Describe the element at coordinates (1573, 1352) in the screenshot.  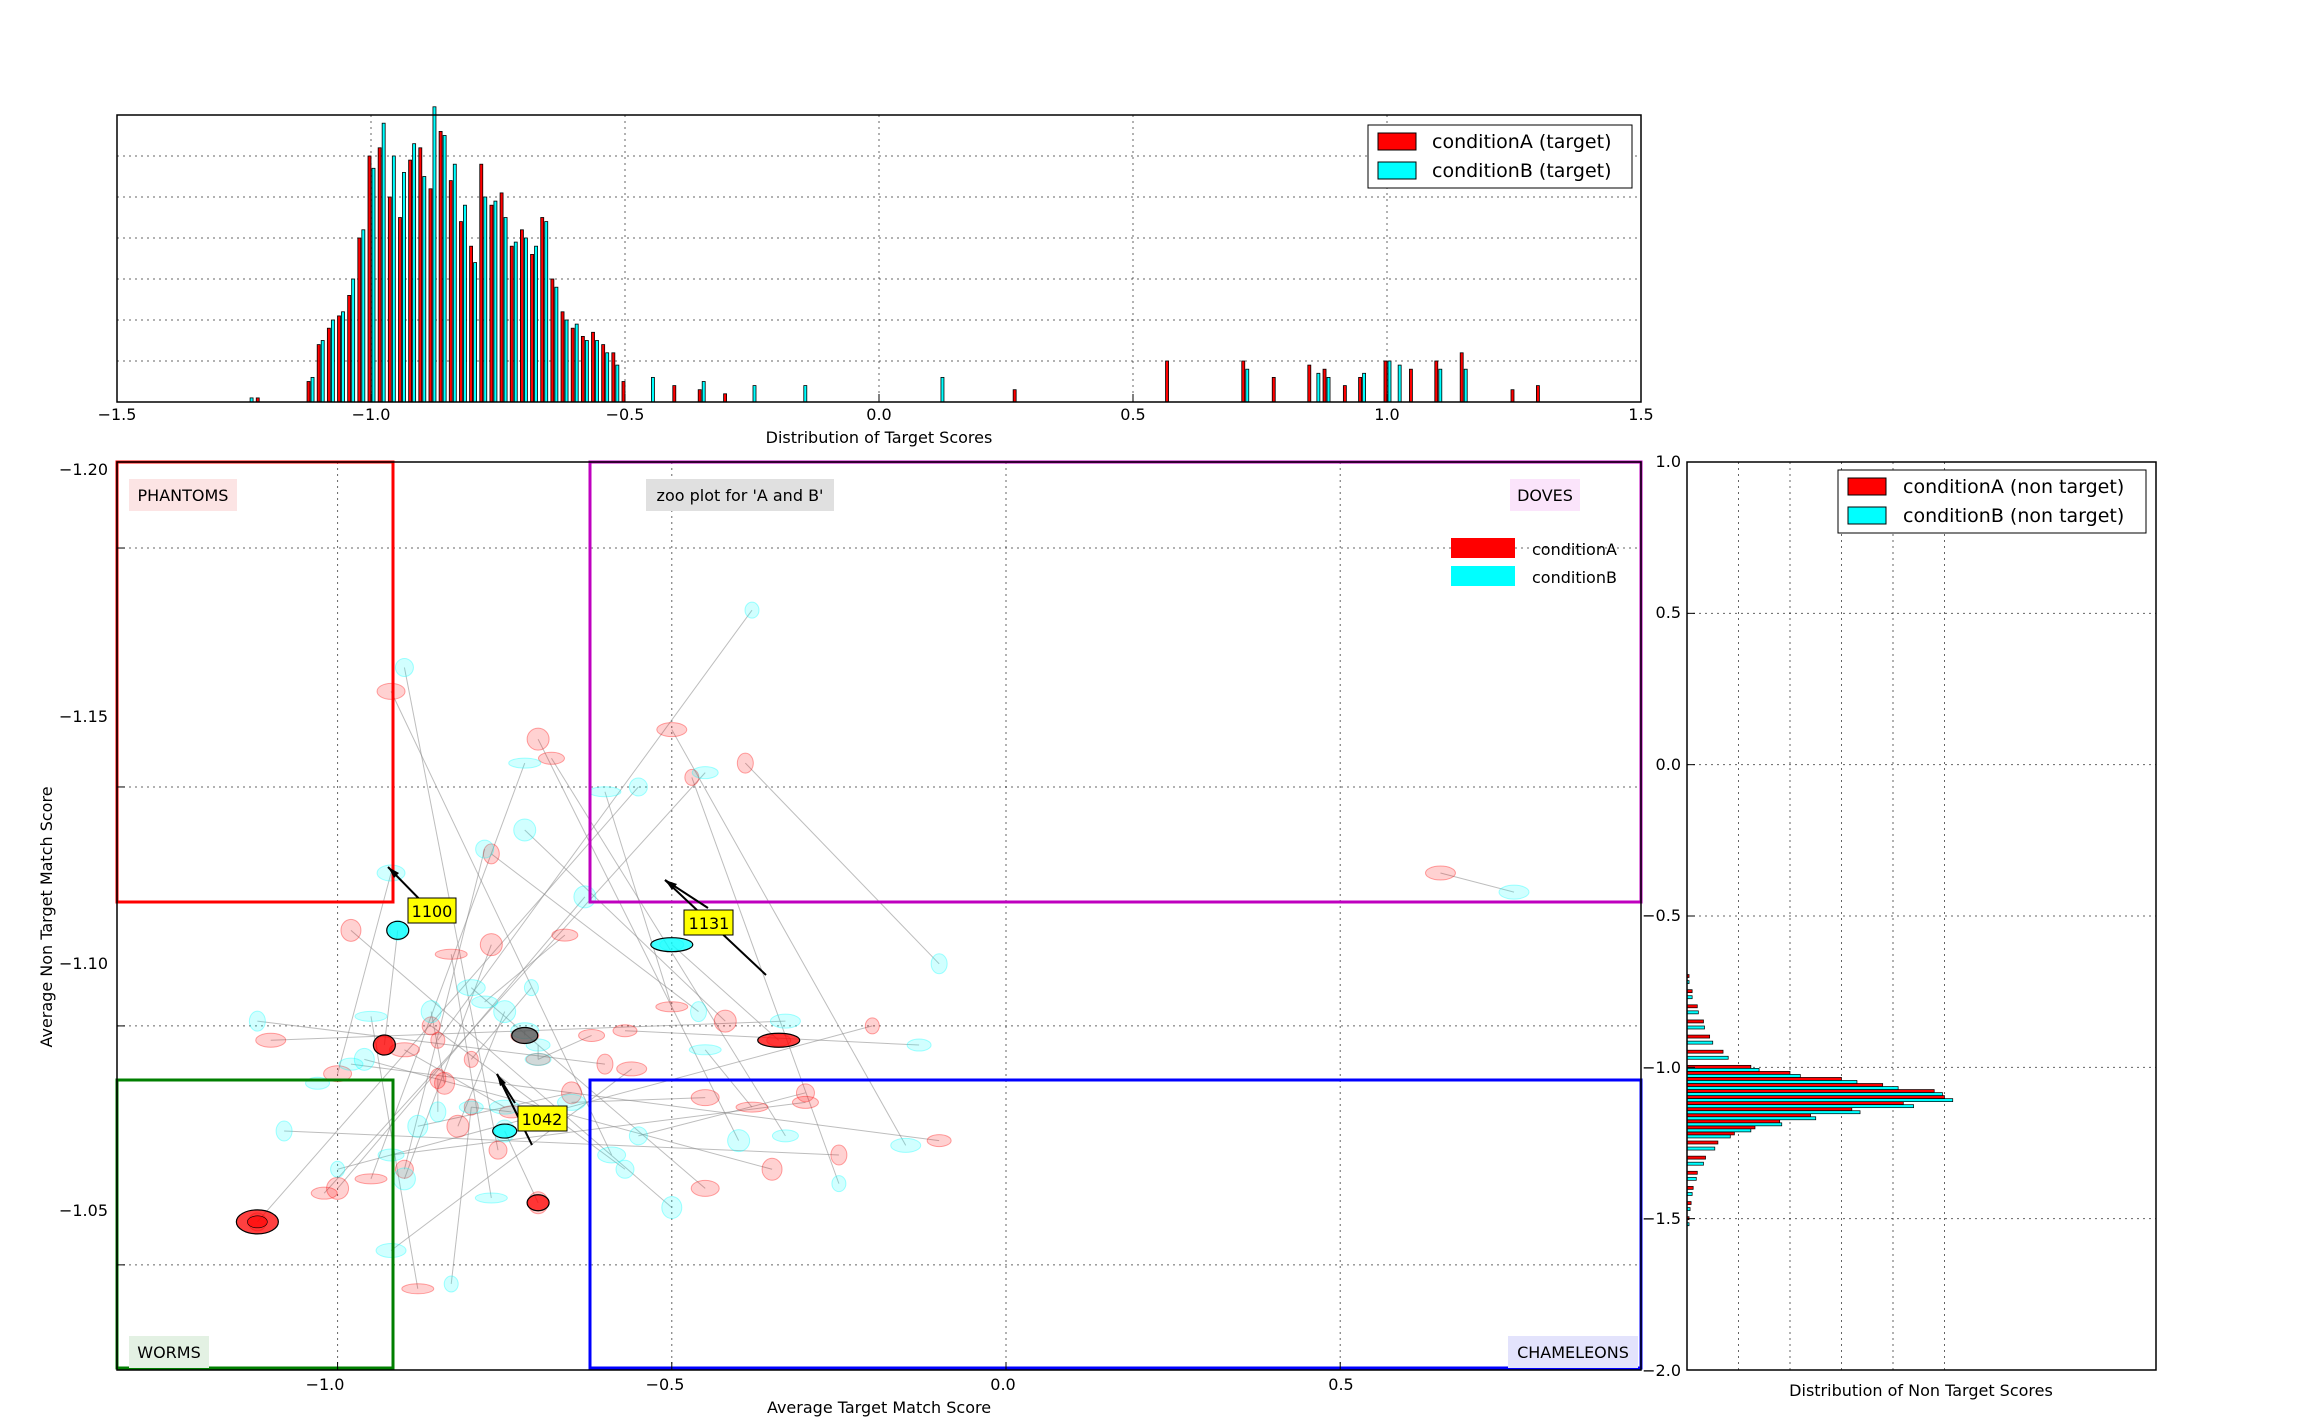
I see `chameleons-label-bg` at that location.